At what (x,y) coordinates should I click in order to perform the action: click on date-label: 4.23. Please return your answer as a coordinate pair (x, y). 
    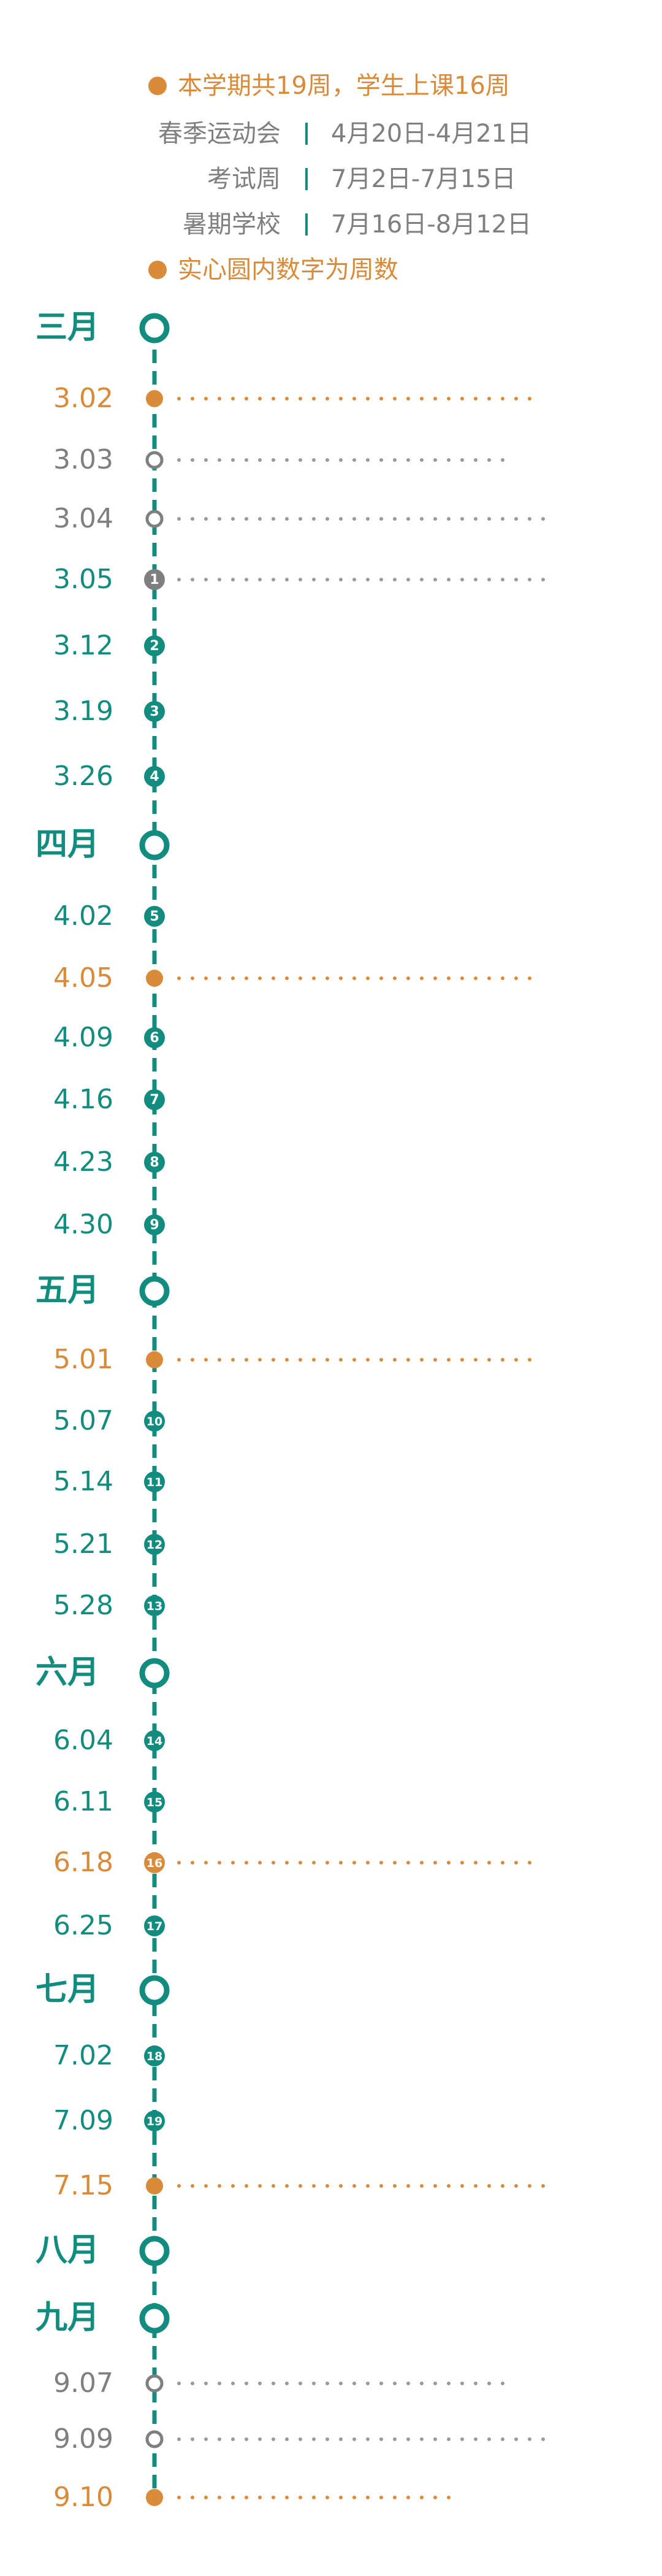
    Looking at the image, I should click on (83, 1162).